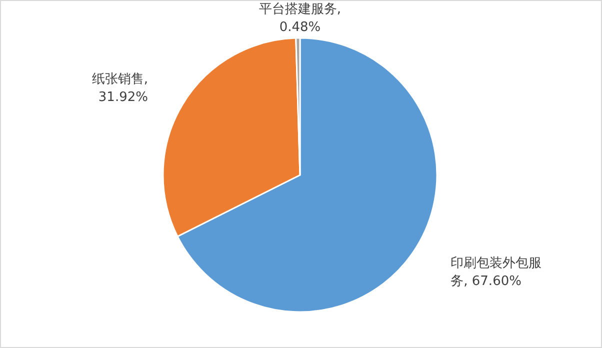  Describe the element at coordinates (300, 19) in the screenshot. I see `slice-label: 平台搭建服务, 0.48%` at that location.